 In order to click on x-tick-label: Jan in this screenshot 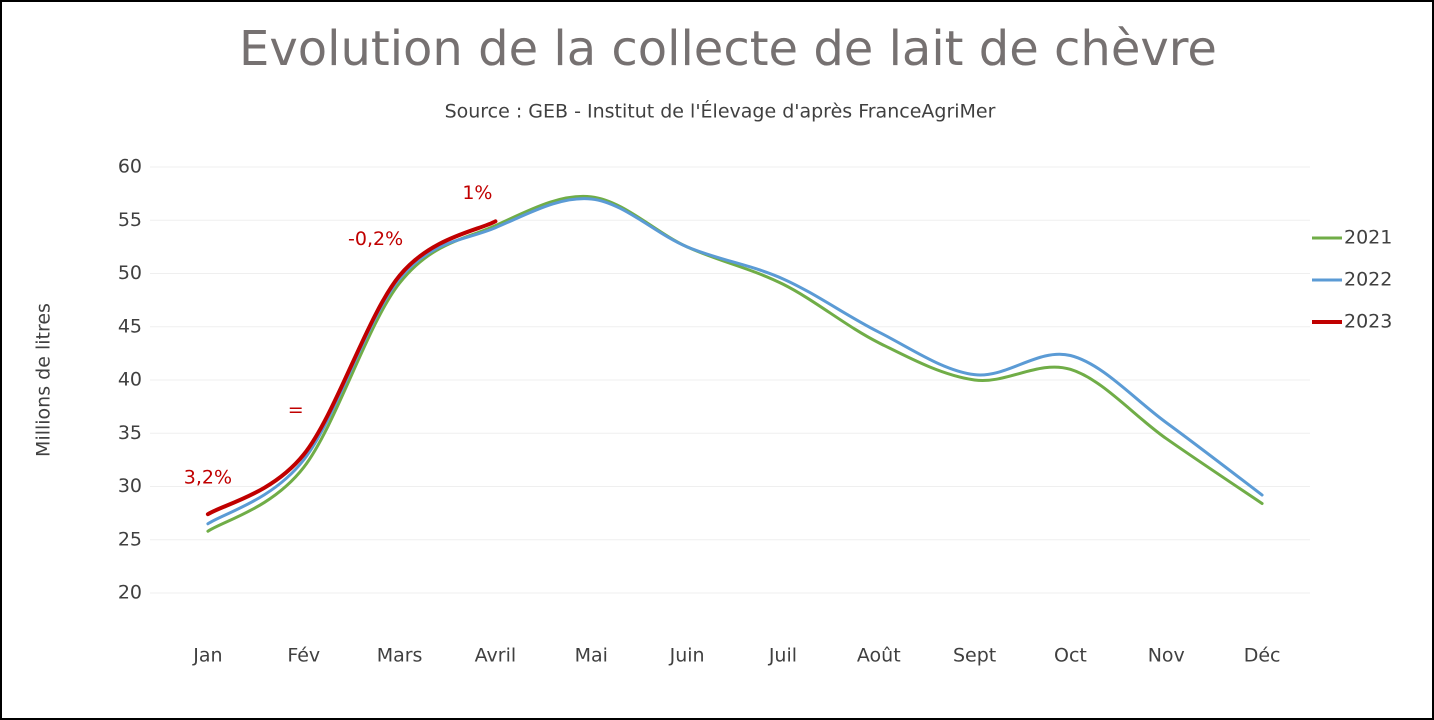, I will do `click(207, 656)`.